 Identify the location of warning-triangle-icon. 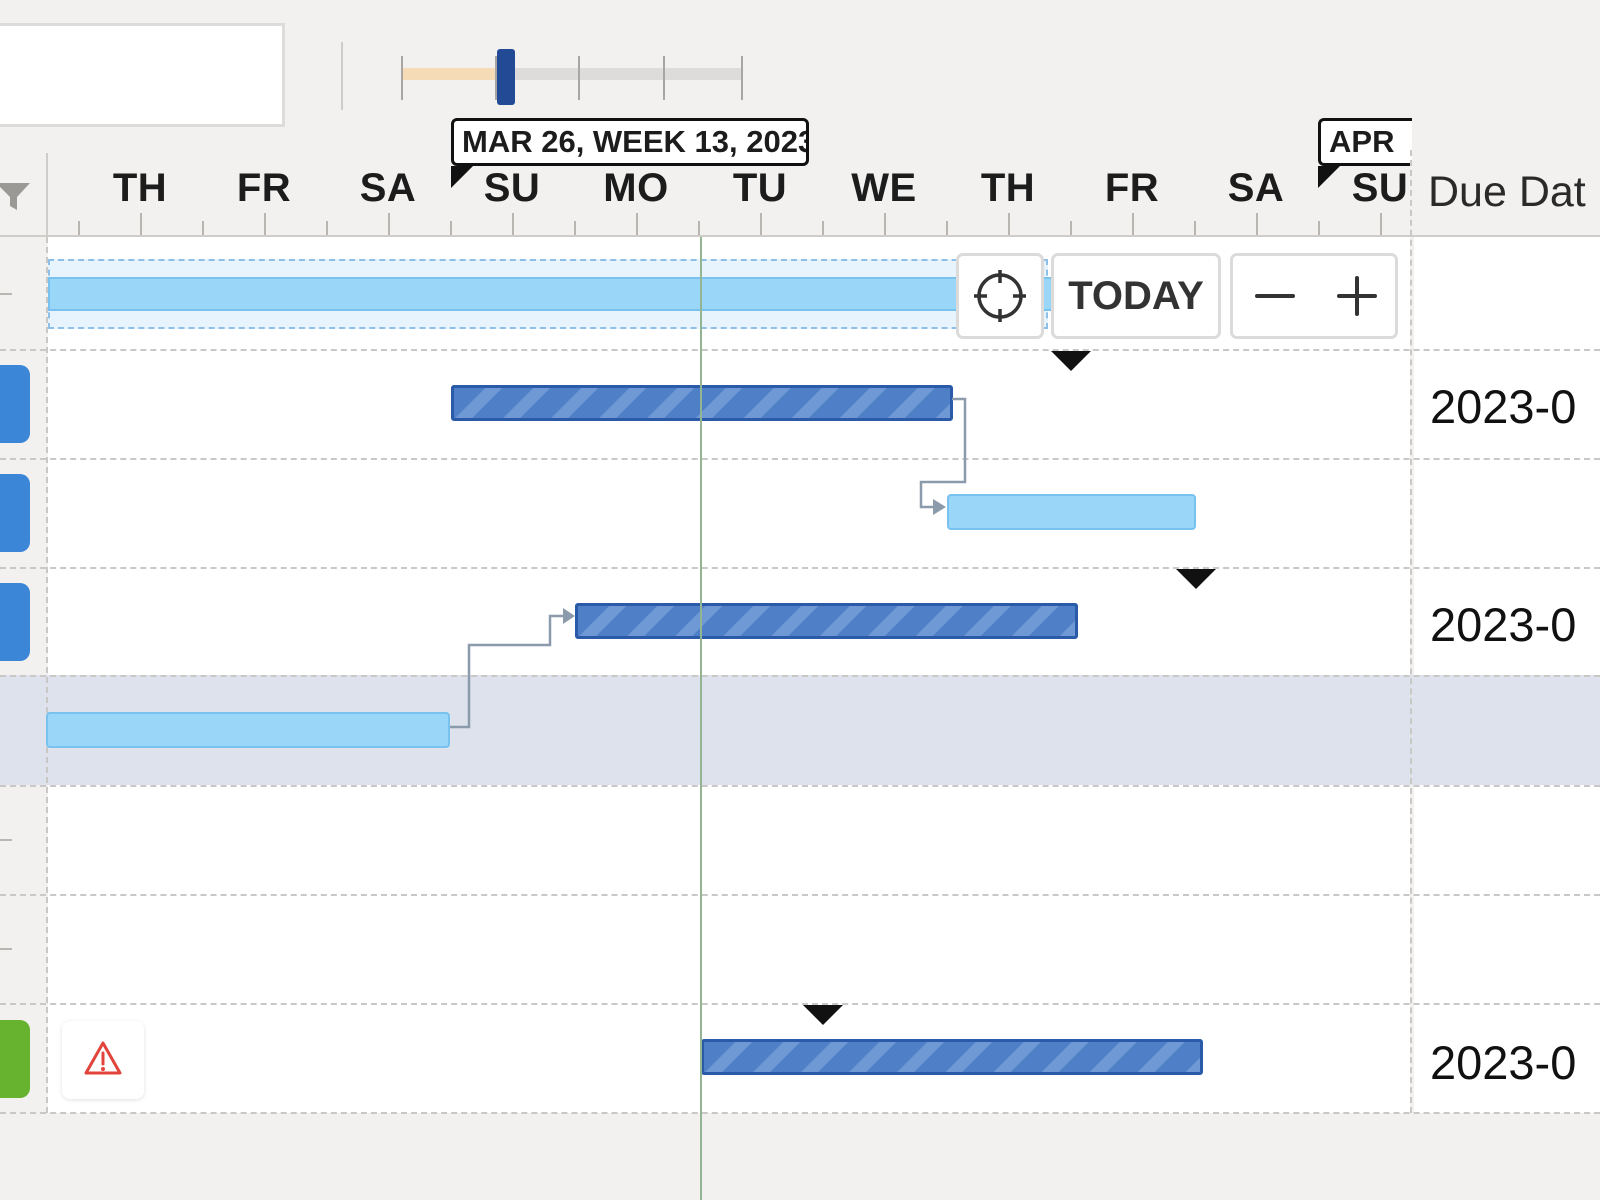
(103, 1058).